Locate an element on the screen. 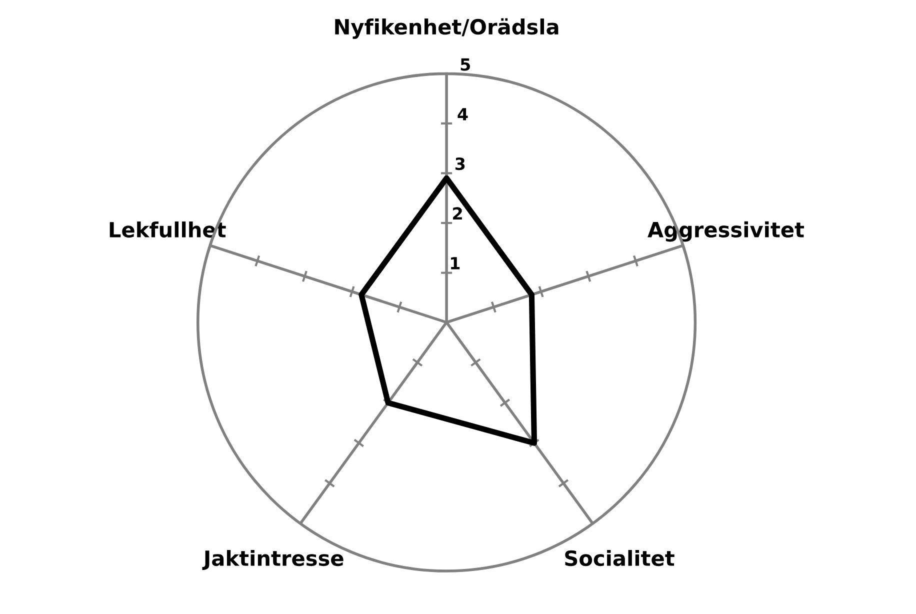 The image size is (916, 614). y-tick-label: 4 is located at coordinates (463, 114).